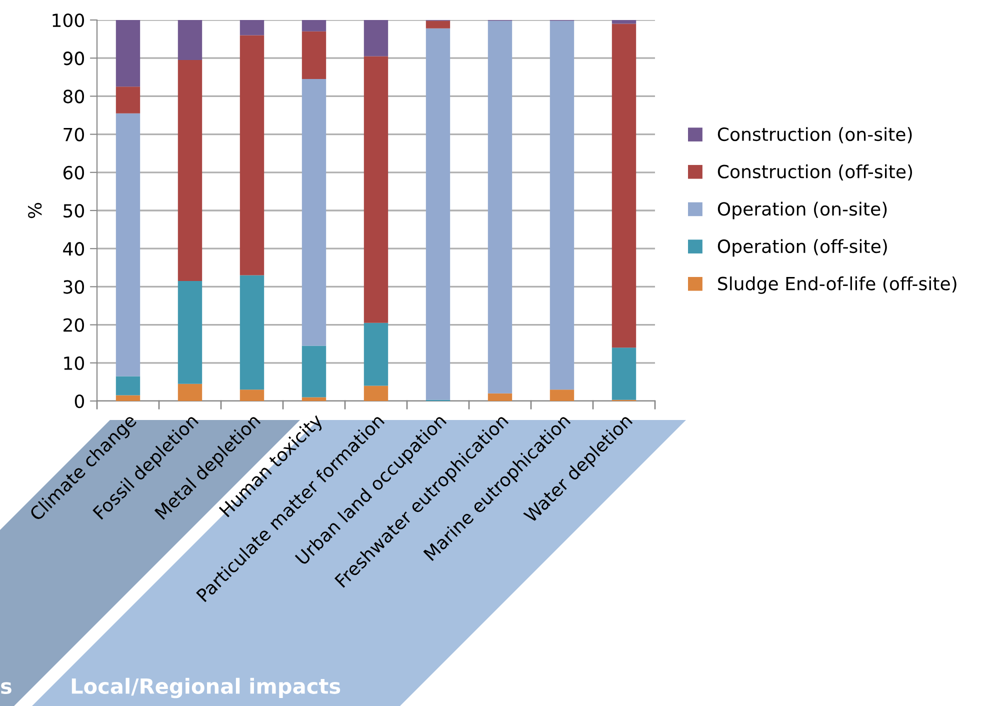 The width and height of the screenshot is (998, 706). I want to click on legend-label: Operation (off-site), so click(802, 248).